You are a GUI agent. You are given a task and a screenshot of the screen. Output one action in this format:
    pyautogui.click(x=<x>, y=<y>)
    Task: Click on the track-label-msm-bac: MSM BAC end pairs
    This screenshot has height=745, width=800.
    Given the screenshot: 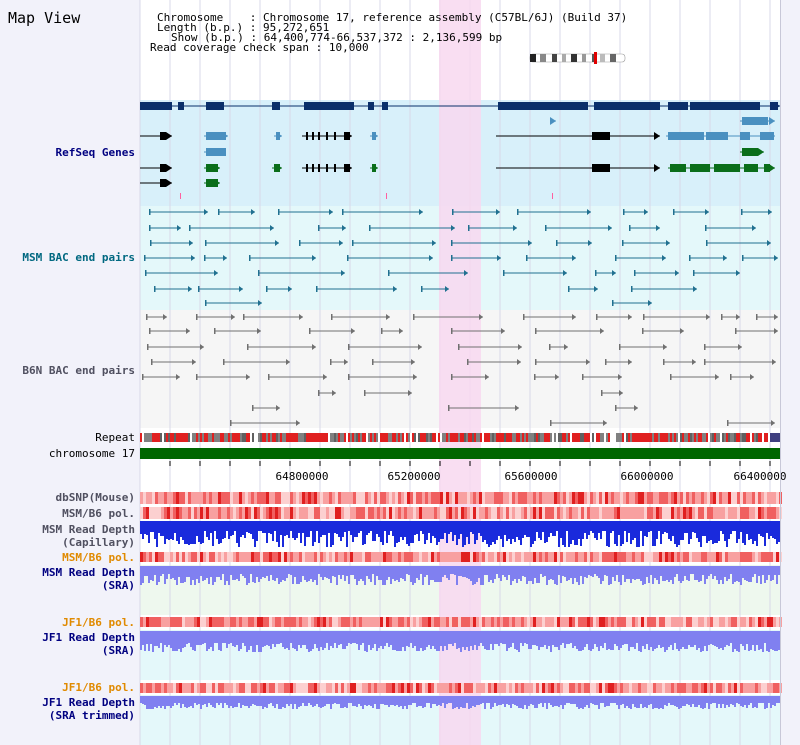 What is the action you would take?
    pyautogui.click(x=78, y=257)
    